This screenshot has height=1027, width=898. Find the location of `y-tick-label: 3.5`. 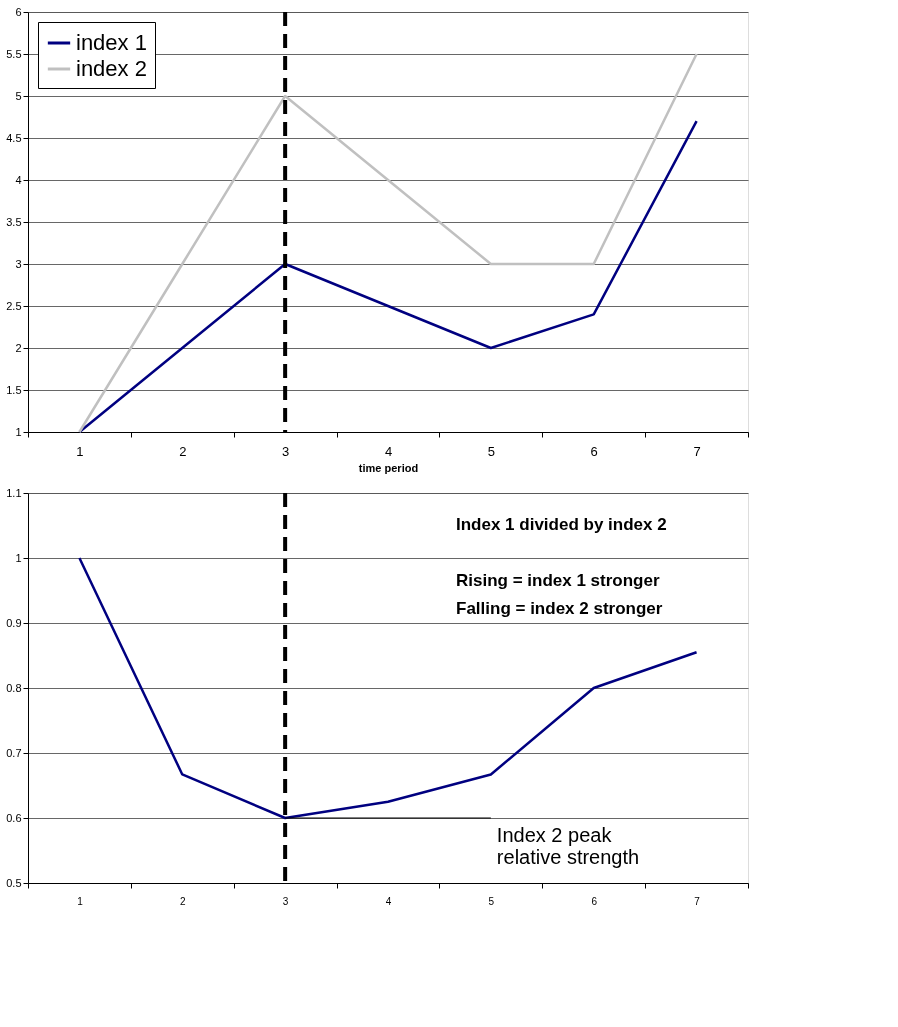

y-tick-label: 3.5 is located at coordinates (14, 221).